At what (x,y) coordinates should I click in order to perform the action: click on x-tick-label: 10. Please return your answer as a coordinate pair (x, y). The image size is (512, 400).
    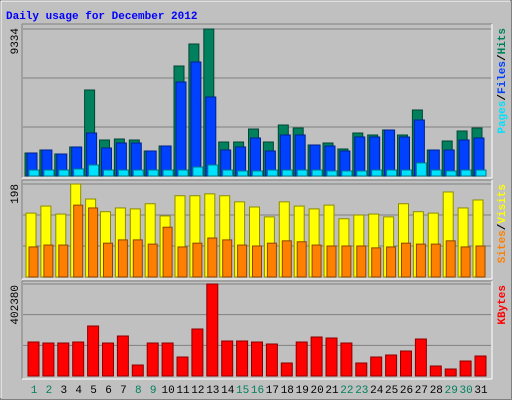
    Looking at the image, I should click on (167, 391).